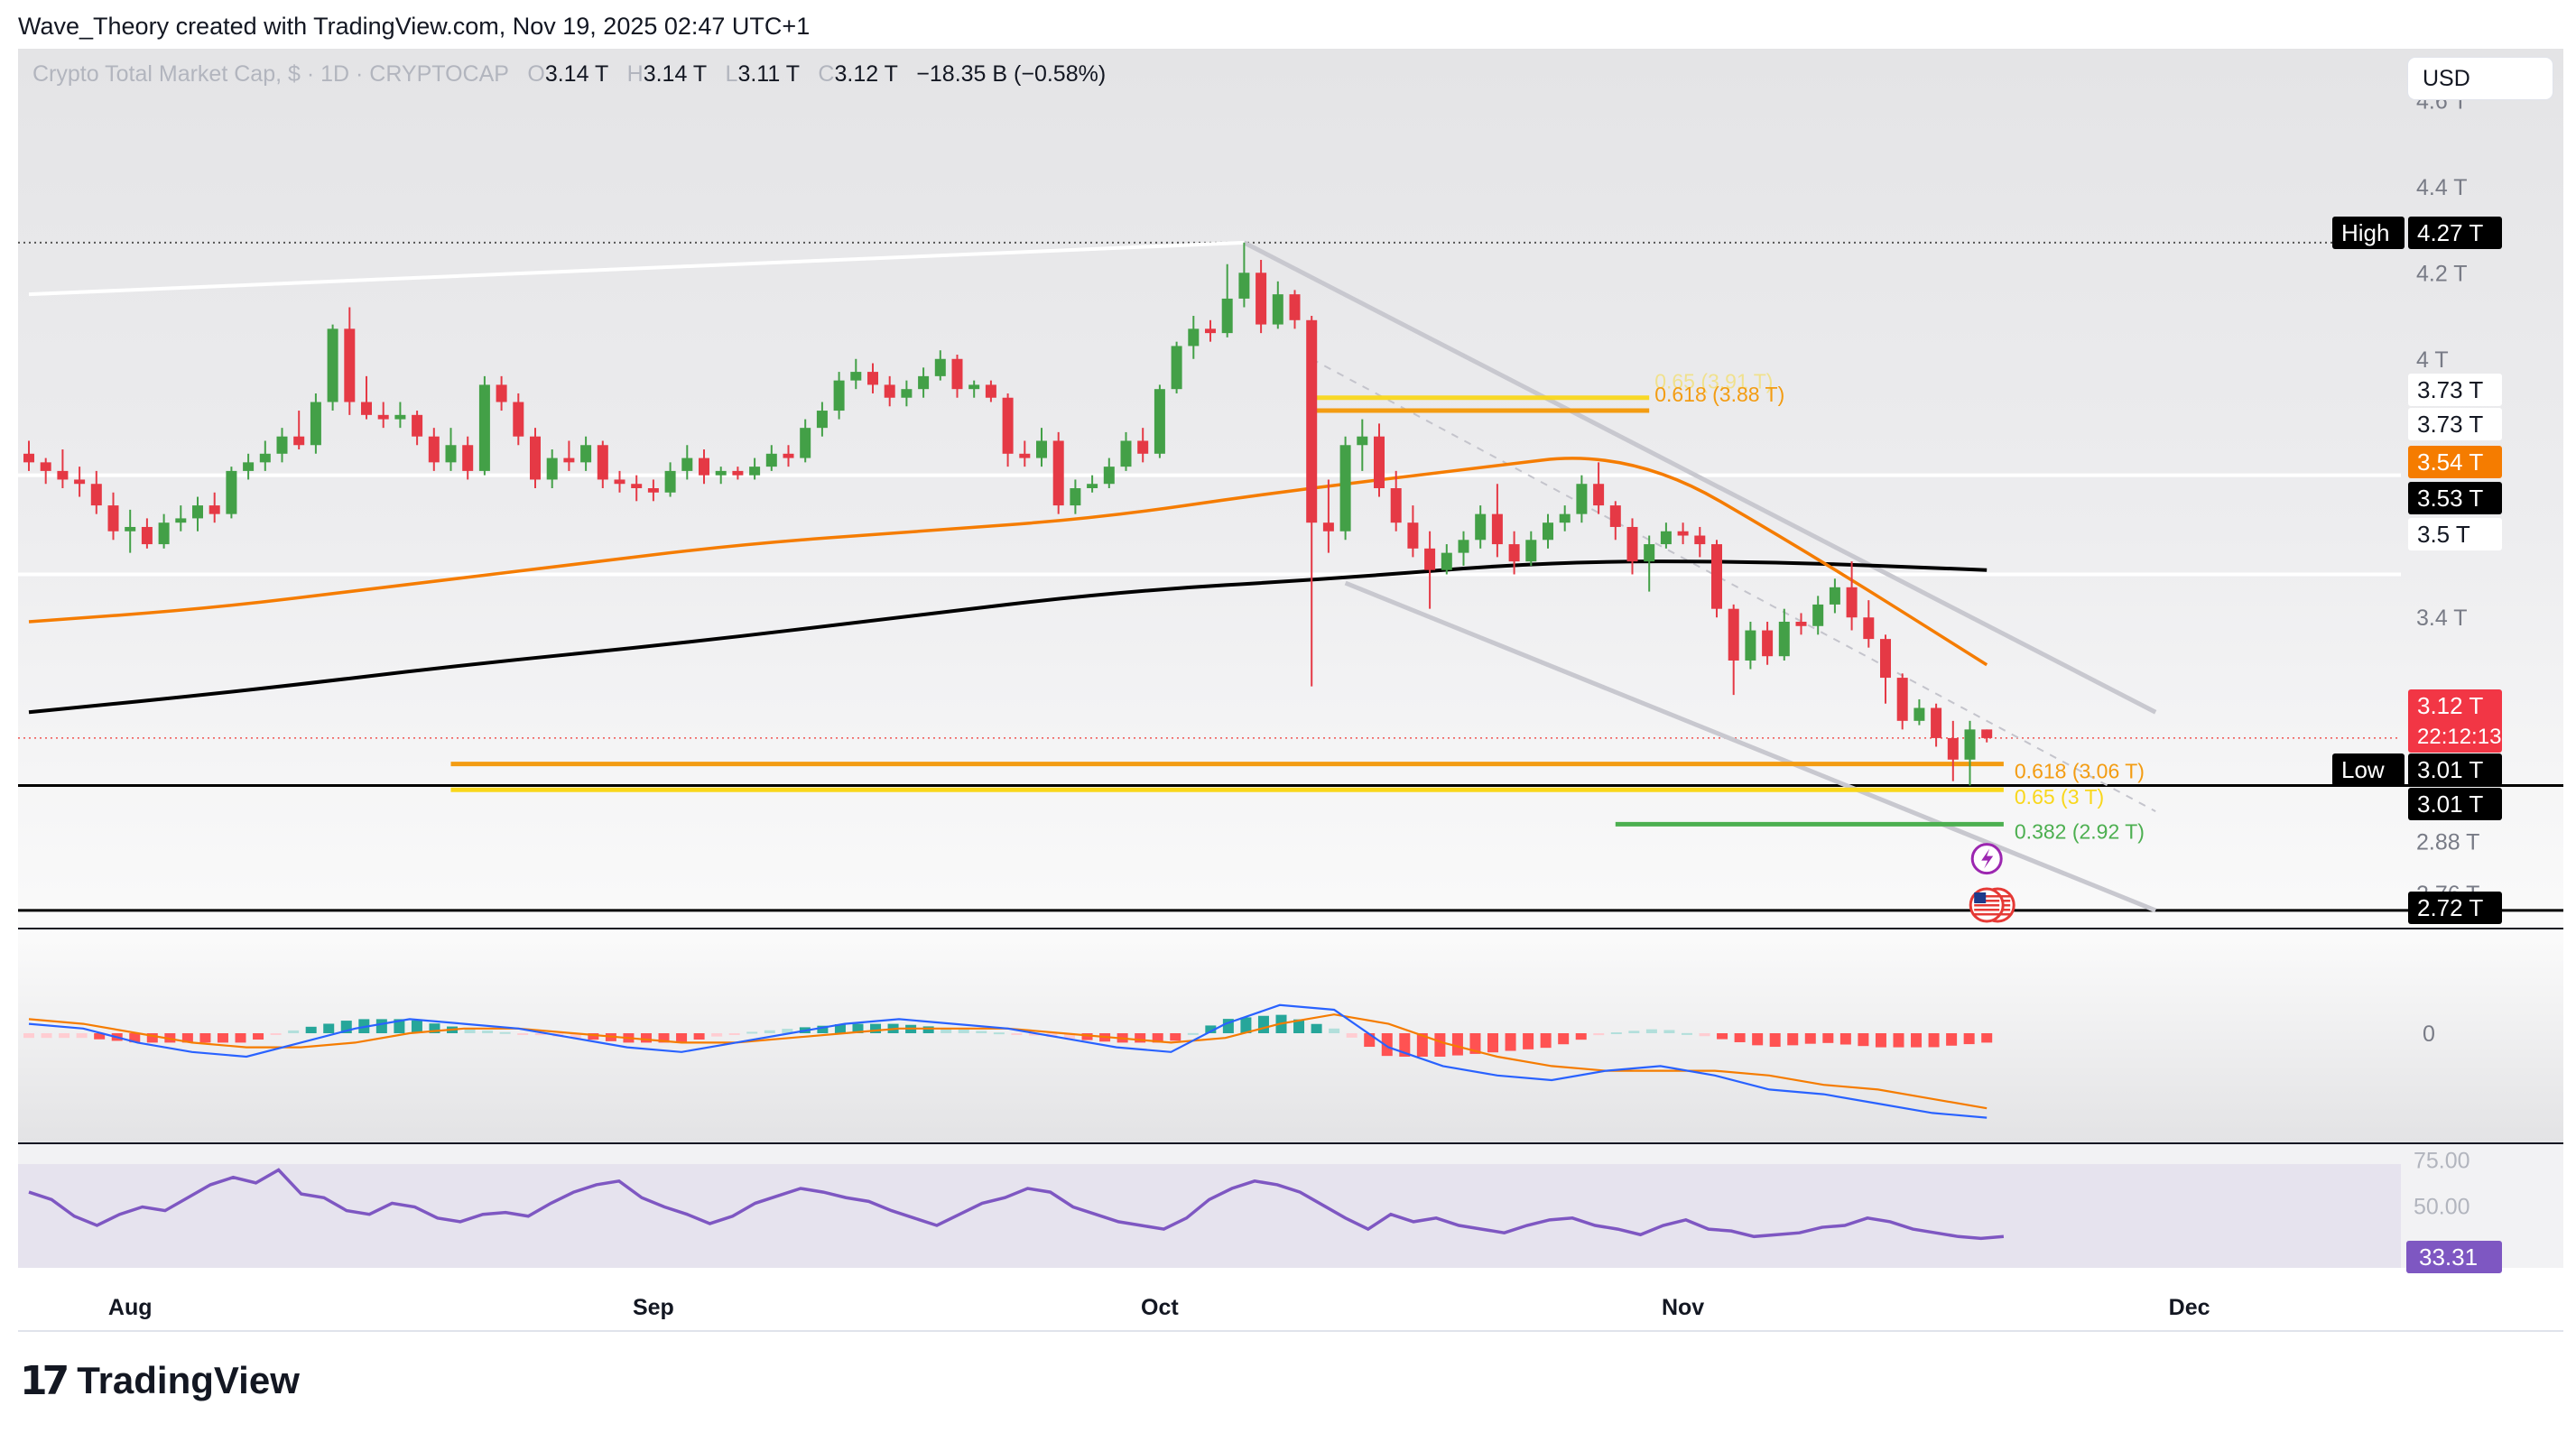 This screenshot has height=1442, width=2576. Describe the element at coordinates (2480, 78) in the screenshot. I see `currency-button: USD` at that location.